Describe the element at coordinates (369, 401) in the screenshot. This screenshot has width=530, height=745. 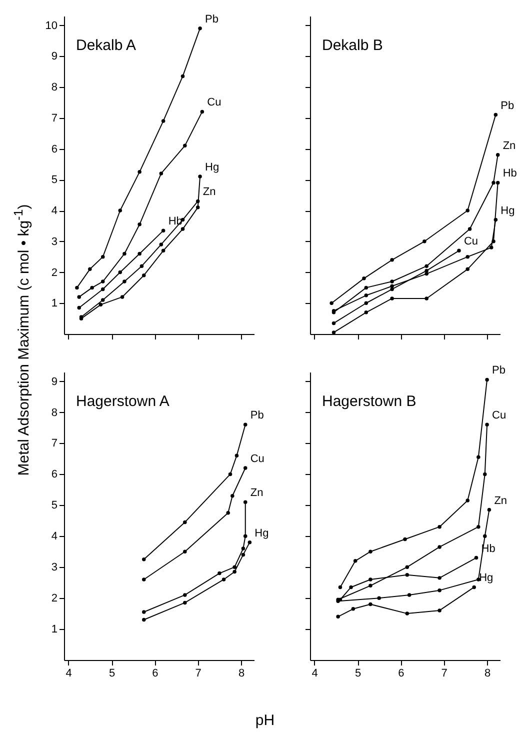
I see `text: Hagerstown B` at that location.